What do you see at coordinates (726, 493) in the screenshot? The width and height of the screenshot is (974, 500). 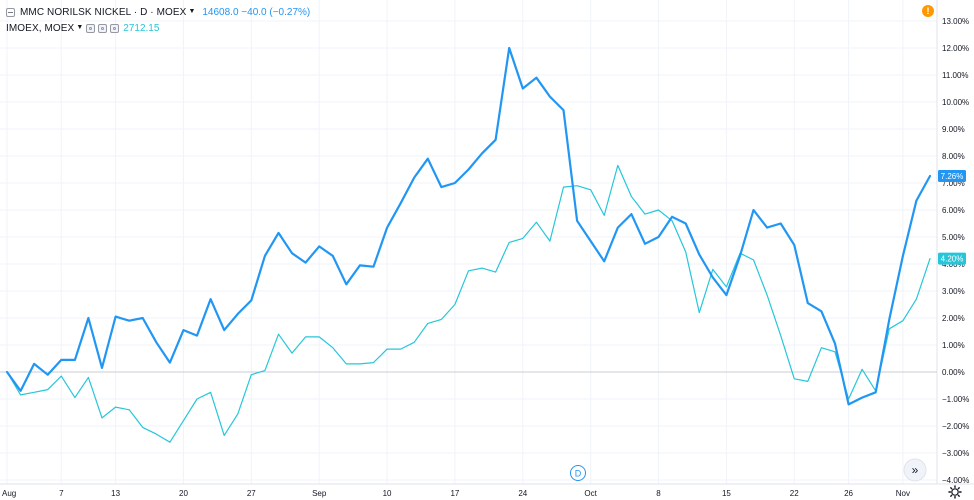 I see `x-tick-label: 15` at bounding box center [726, 493].